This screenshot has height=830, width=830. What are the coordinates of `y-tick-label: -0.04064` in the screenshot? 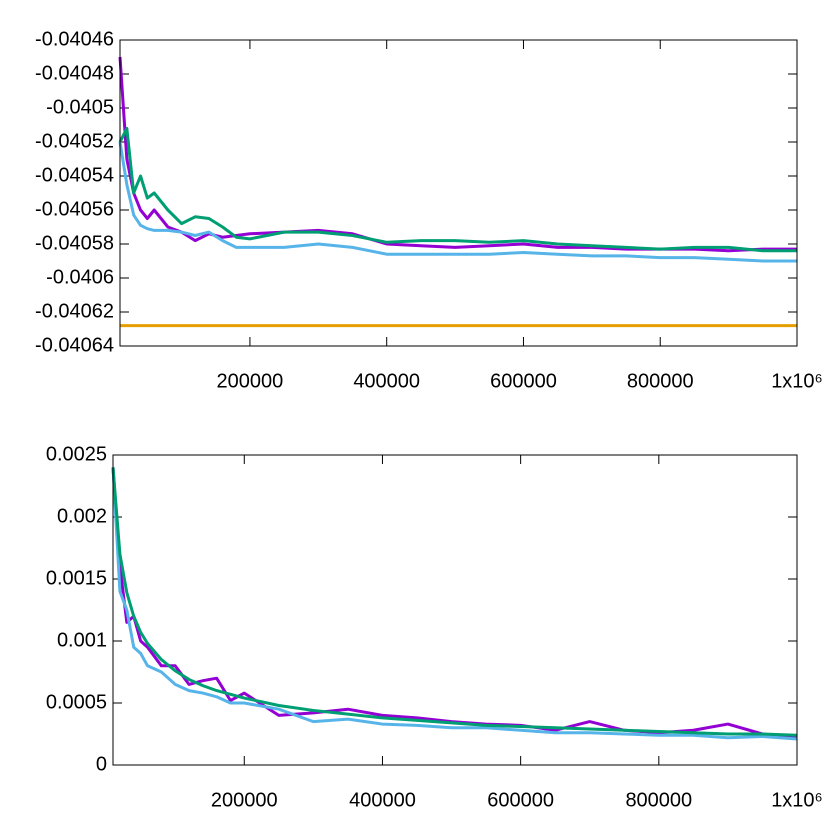 It's located at (74, 345).